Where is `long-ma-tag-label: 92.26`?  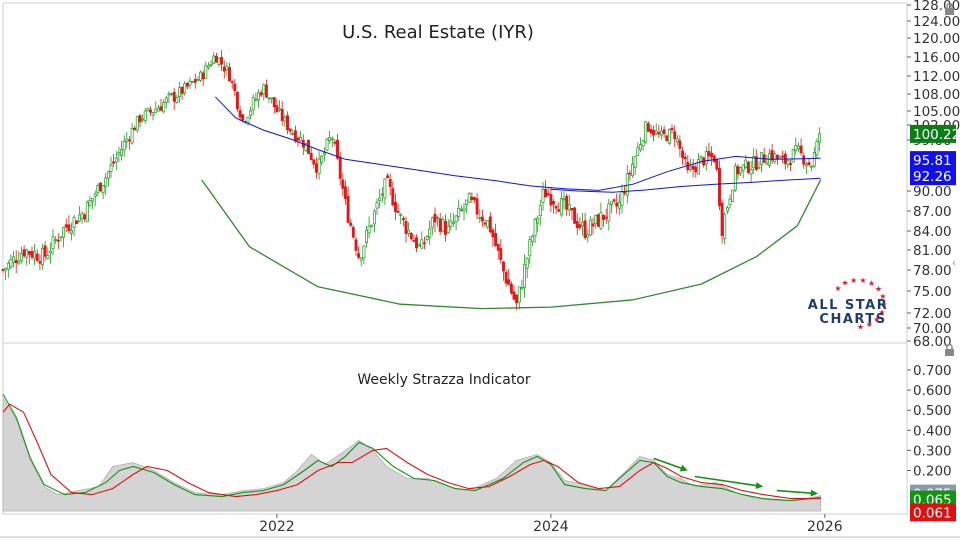
long-ma-tag-label: 92.26 is located at coordinates (932, 177).